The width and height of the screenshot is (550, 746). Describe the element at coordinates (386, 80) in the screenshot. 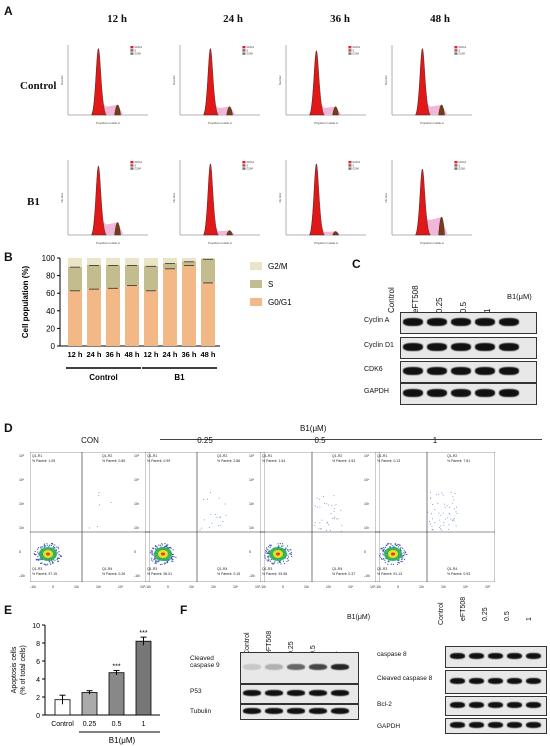

I see `hist-y-label: Number` at that location.